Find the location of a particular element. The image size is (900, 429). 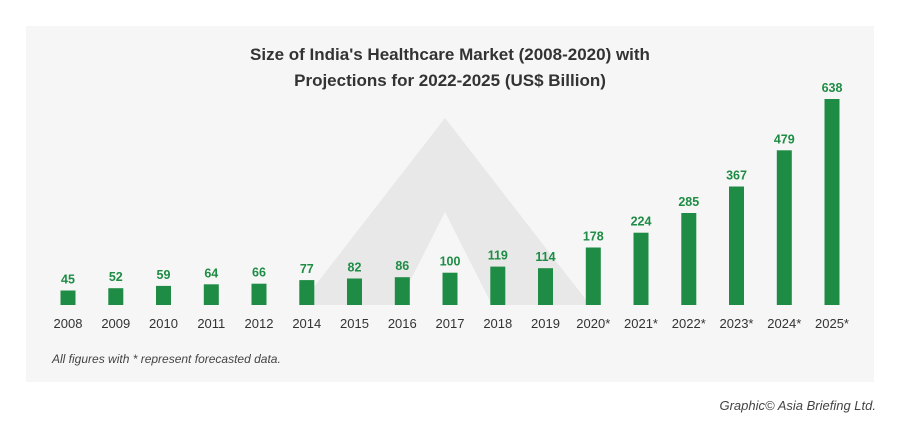

x-tick-label: 2015 is located at coordinates (354, 323).